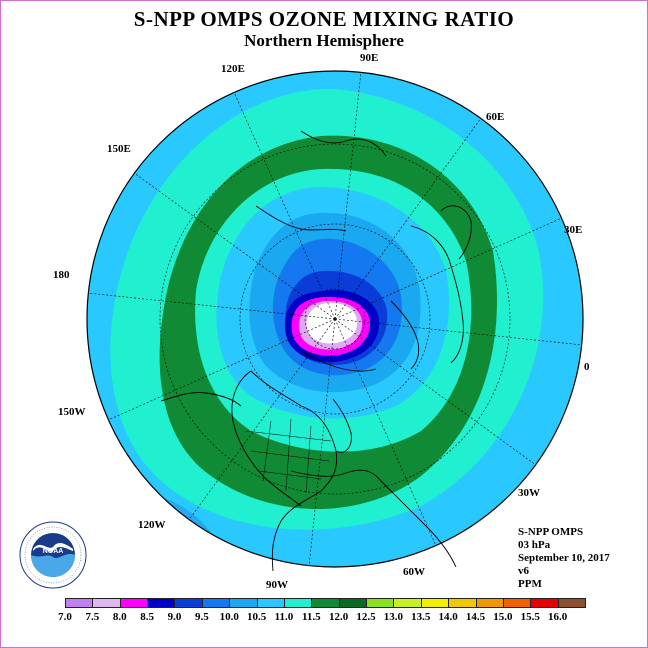  Describe the element at coordinates (503, 617) in the screenshot. I see `legend-tick-label: 15.0` at that location.